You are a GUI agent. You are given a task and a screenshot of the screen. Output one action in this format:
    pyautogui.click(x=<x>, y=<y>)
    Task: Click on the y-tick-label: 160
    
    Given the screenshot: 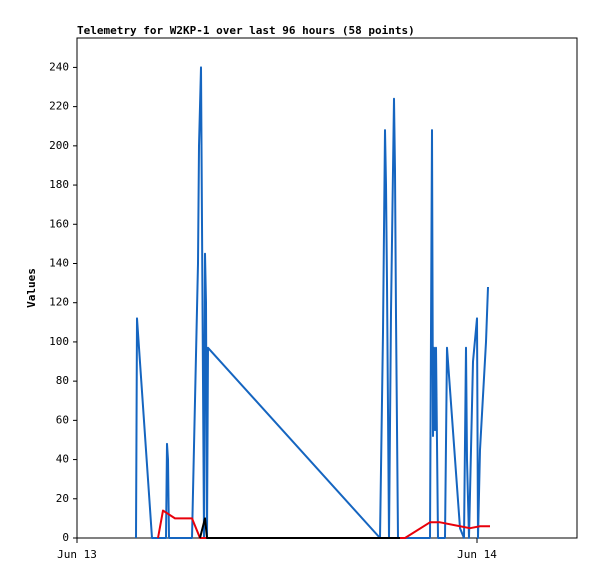 What is the action you would take?
    pyautogui.click(x=59, y=223)
    